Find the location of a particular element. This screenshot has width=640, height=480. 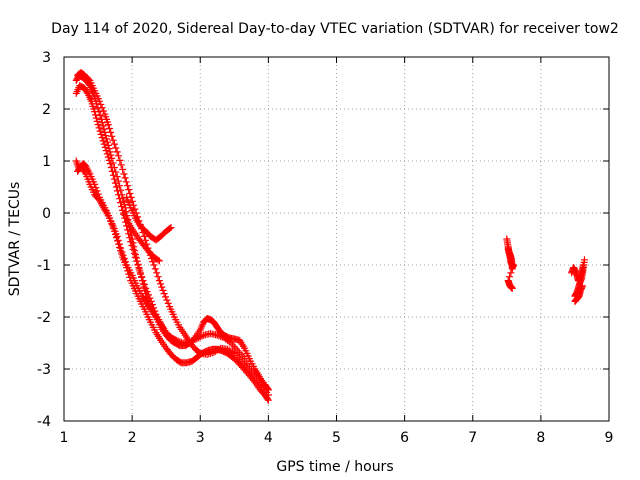

y-tick-label: 0 is located at coordinates (46, 214).